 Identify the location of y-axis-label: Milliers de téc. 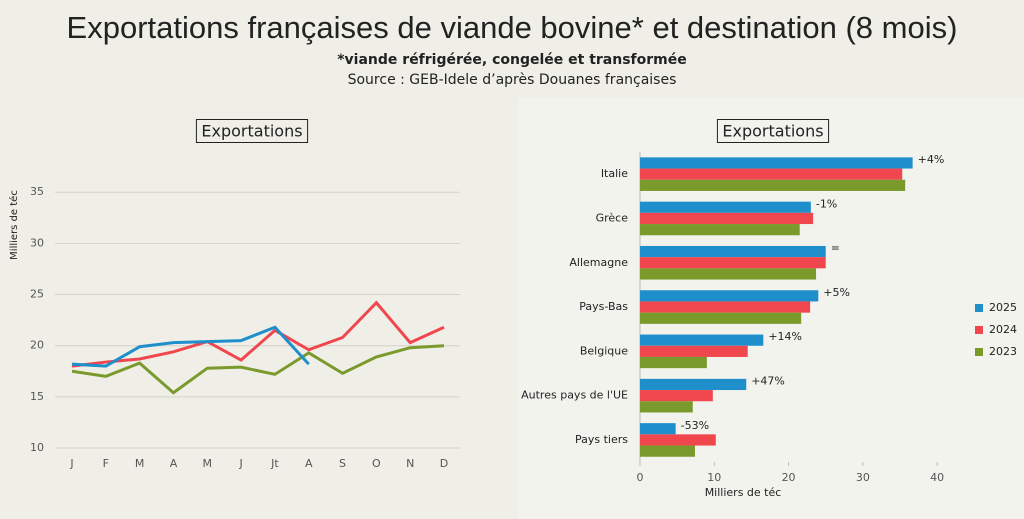
(14, 225).